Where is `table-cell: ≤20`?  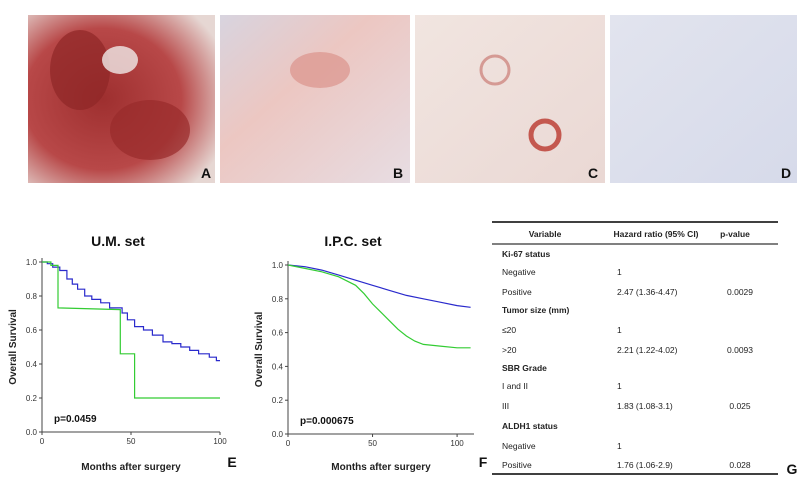
table-cell: ≤20 is located at coordinates (509, 330).